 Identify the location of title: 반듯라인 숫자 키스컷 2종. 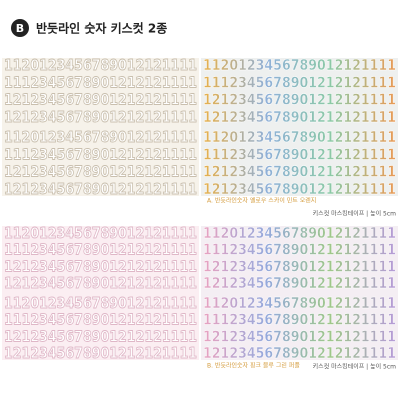
(101, 28).